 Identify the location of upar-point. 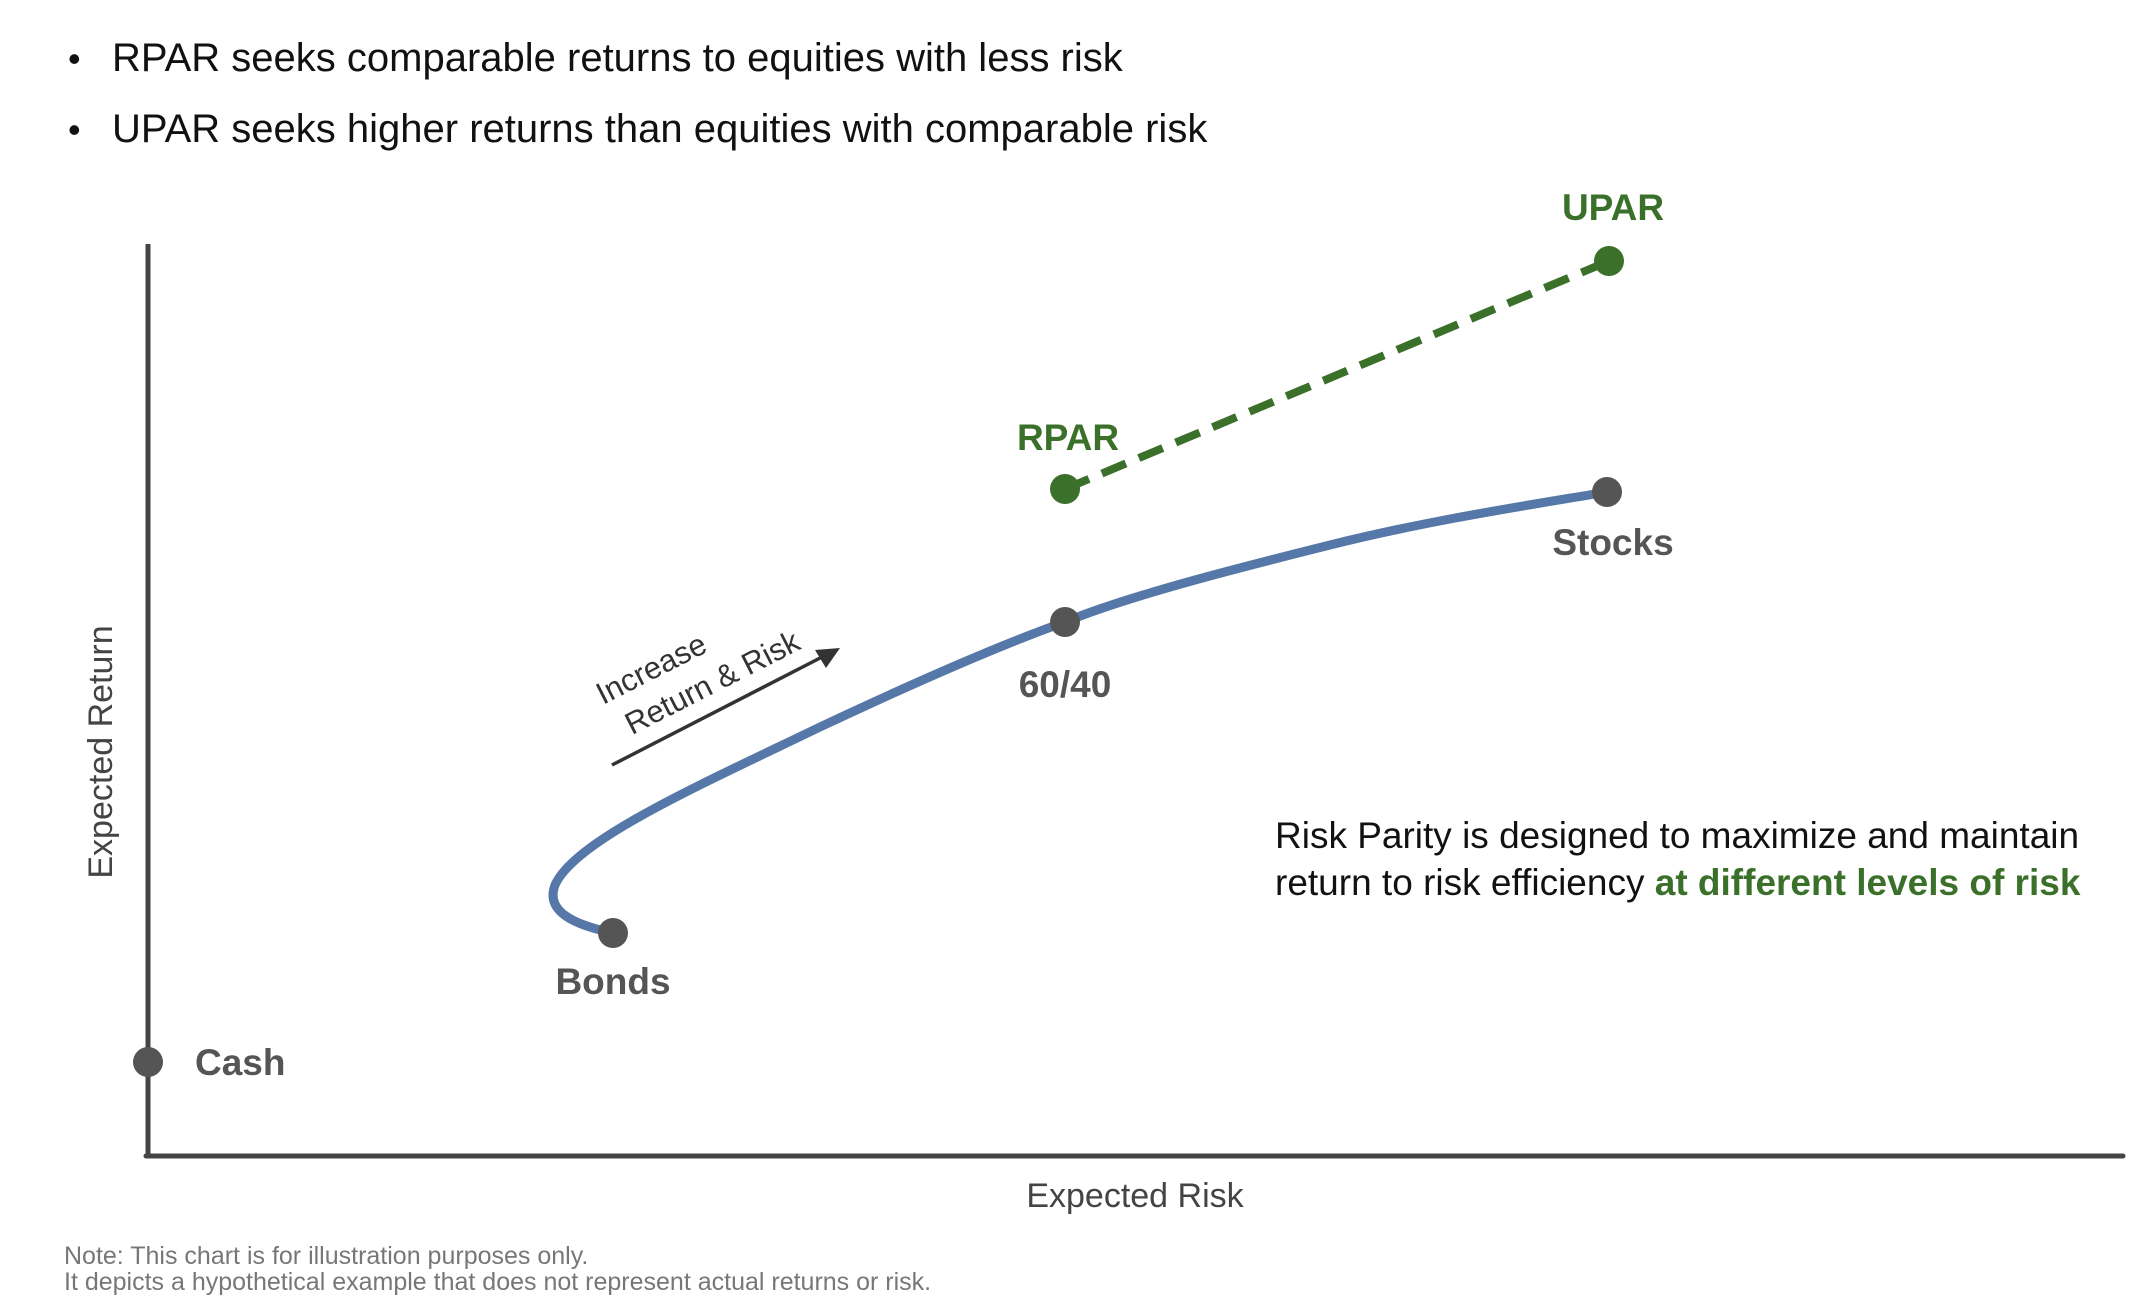
(1609, 261).